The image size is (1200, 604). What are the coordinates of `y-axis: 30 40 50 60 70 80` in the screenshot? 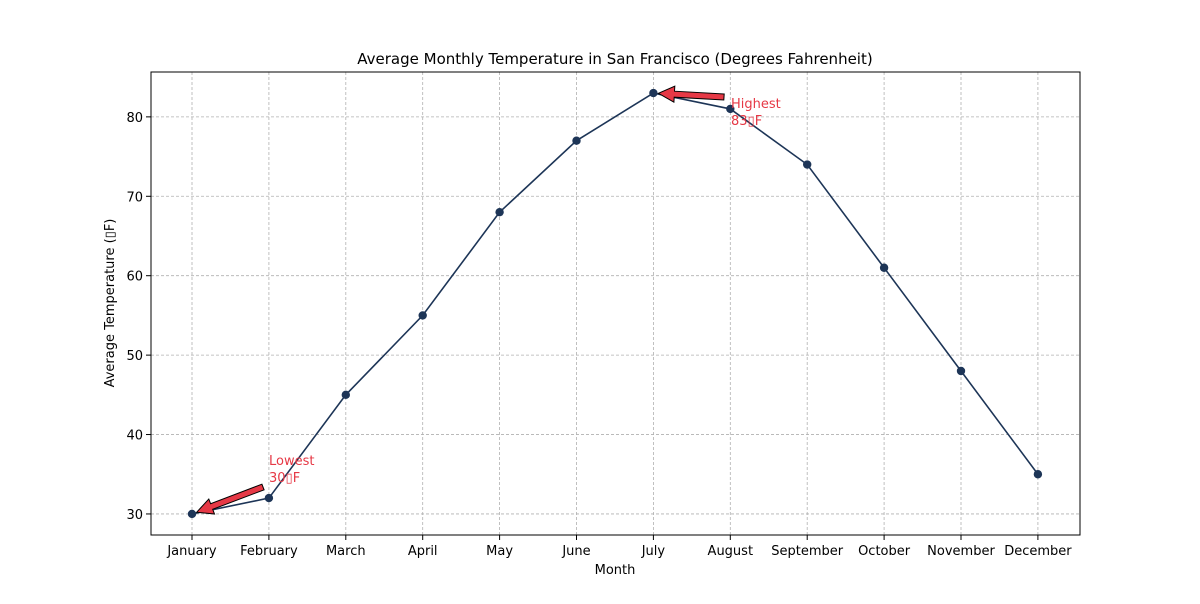 It's located at (138, 317).